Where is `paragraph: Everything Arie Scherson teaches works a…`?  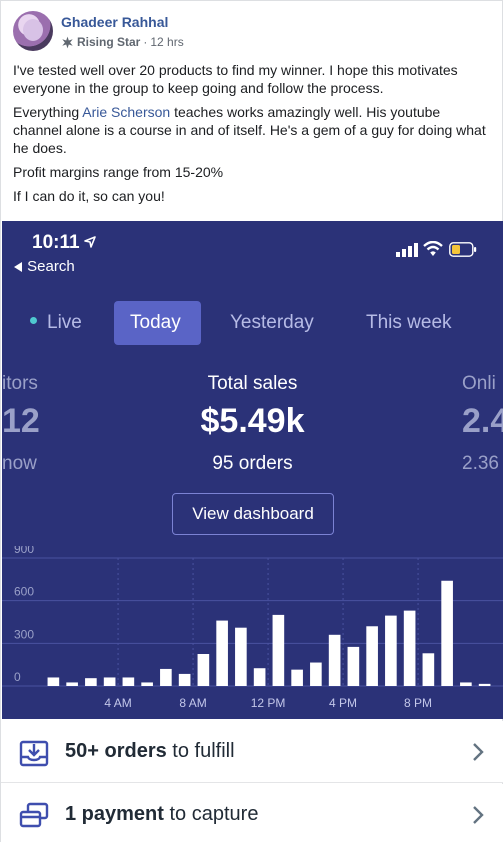 paragraph: Everything Arie Scherson teaches works a… is located at coordinates (252, 130).